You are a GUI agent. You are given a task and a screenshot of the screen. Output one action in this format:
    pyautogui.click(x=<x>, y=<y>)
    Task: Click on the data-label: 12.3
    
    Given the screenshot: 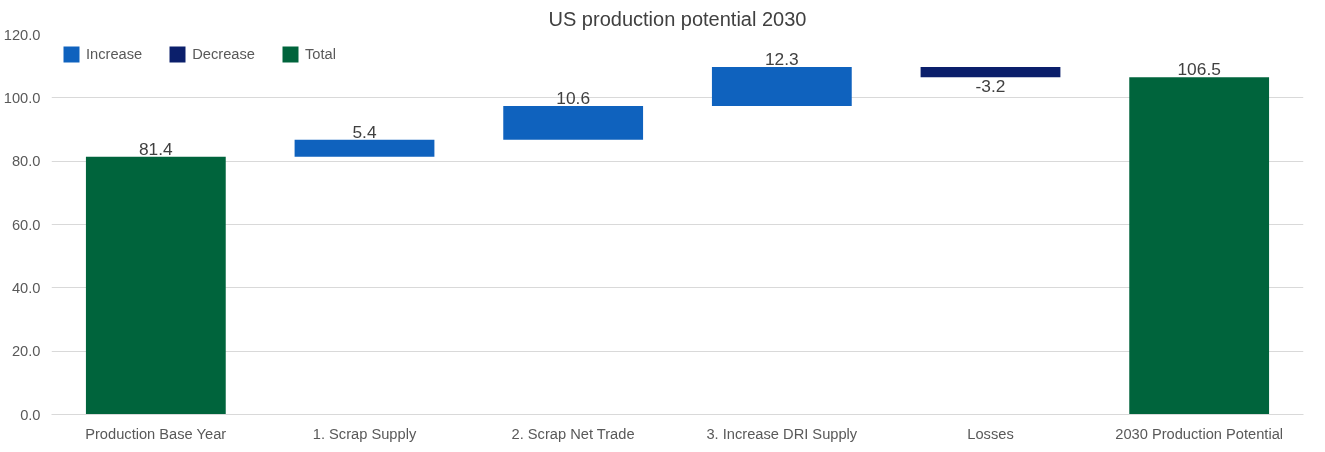 What is the action you would take?
    pyautogui.click(x=781, y=59)
    